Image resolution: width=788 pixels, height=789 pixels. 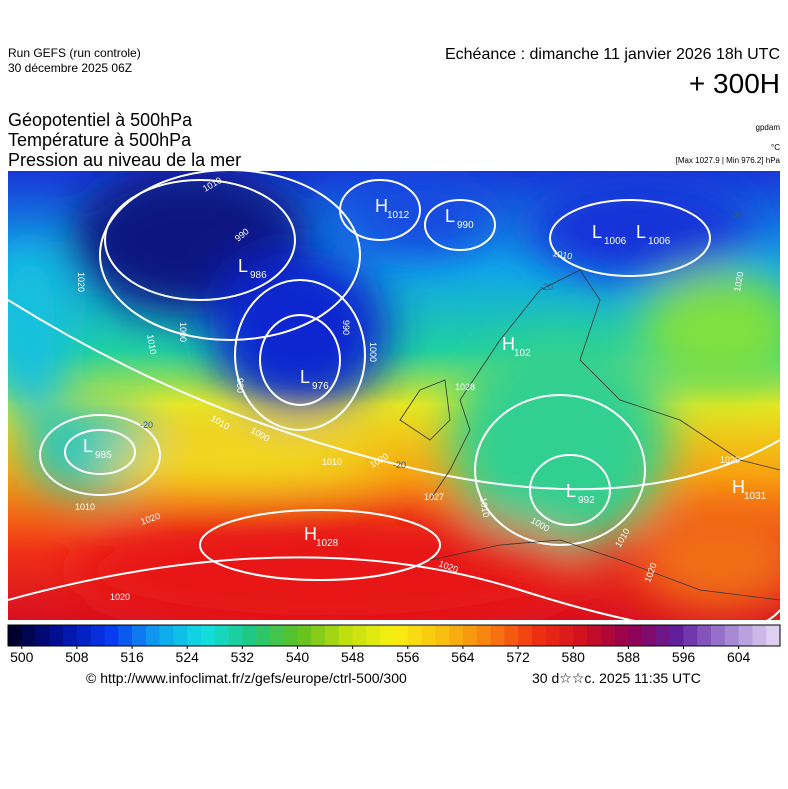 I want to click on field: Pression au niveau de la mer, so click(x=125, y=160).